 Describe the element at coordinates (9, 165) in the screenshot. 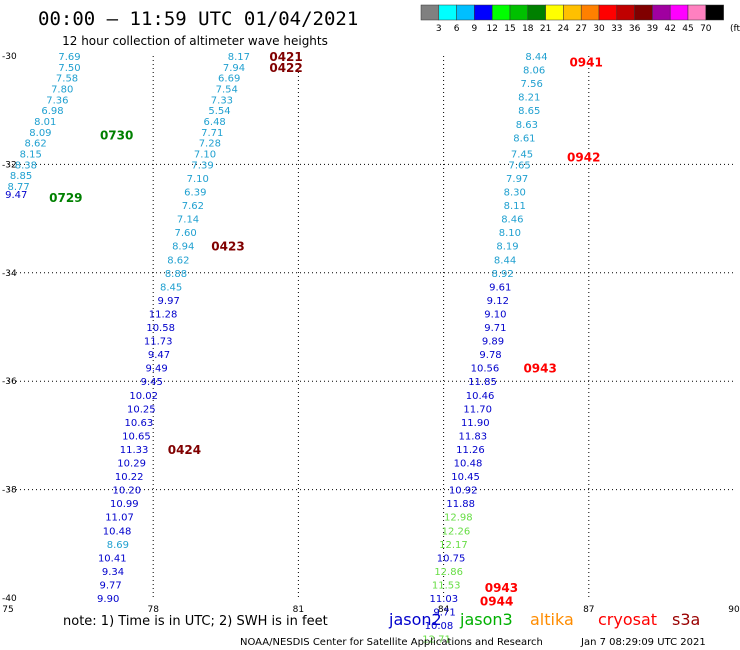

I see `y-tick-label: -32` at that location.